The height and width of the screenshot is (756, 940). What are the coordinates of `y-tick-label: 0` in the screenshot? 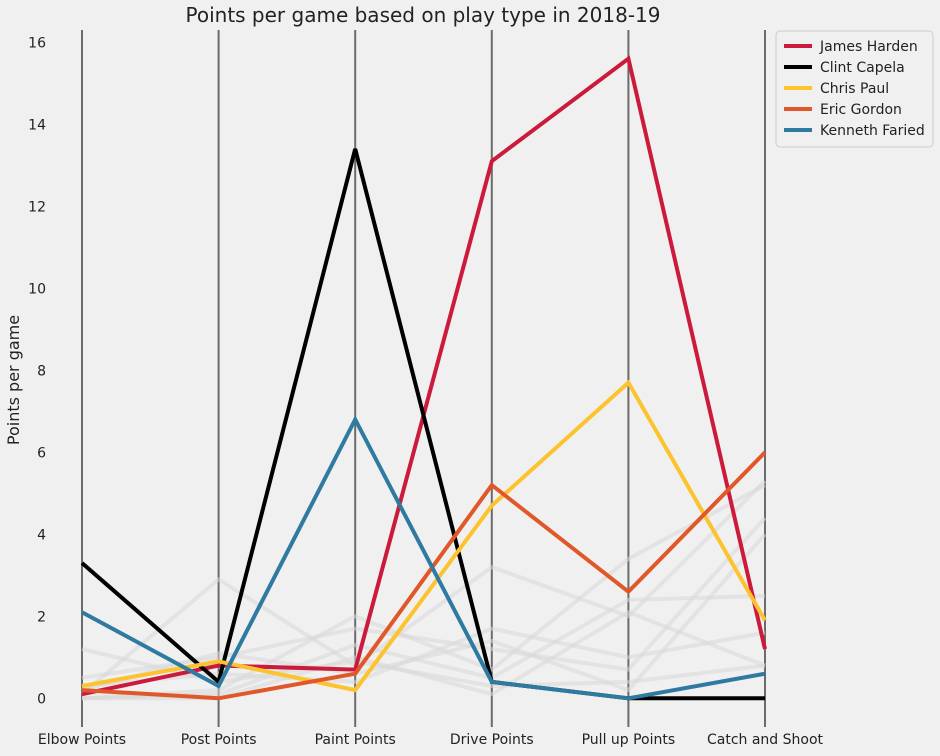 It's located at (41, 699).